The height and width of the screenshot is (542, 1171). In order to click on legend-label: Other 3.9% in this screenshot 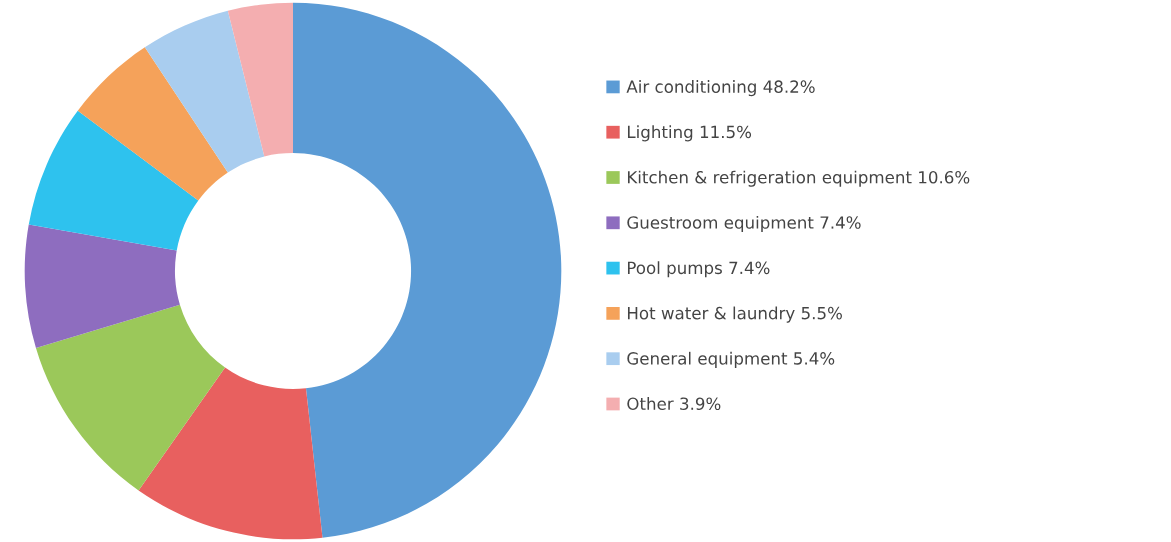, I will do `click(674, 404)`.